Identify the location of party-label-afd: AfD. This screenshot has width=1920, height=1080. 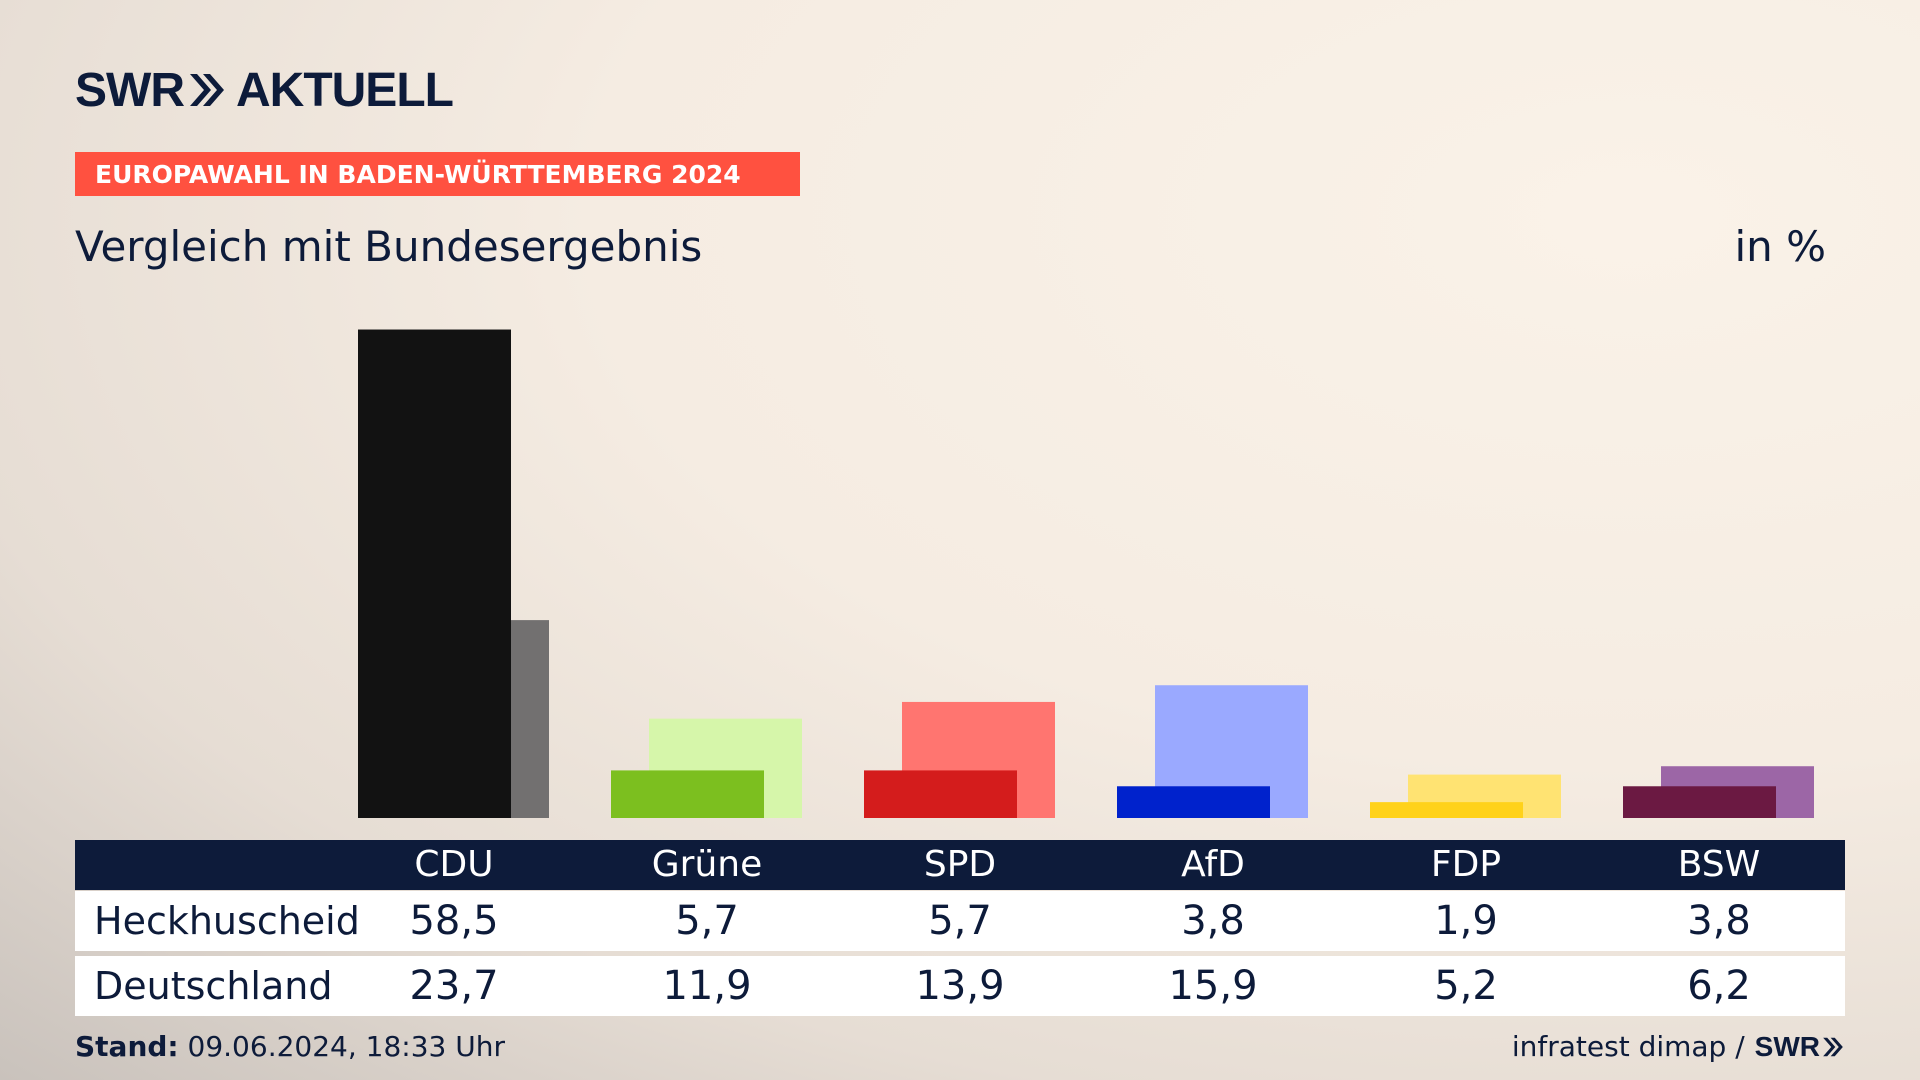
(1213, 864).